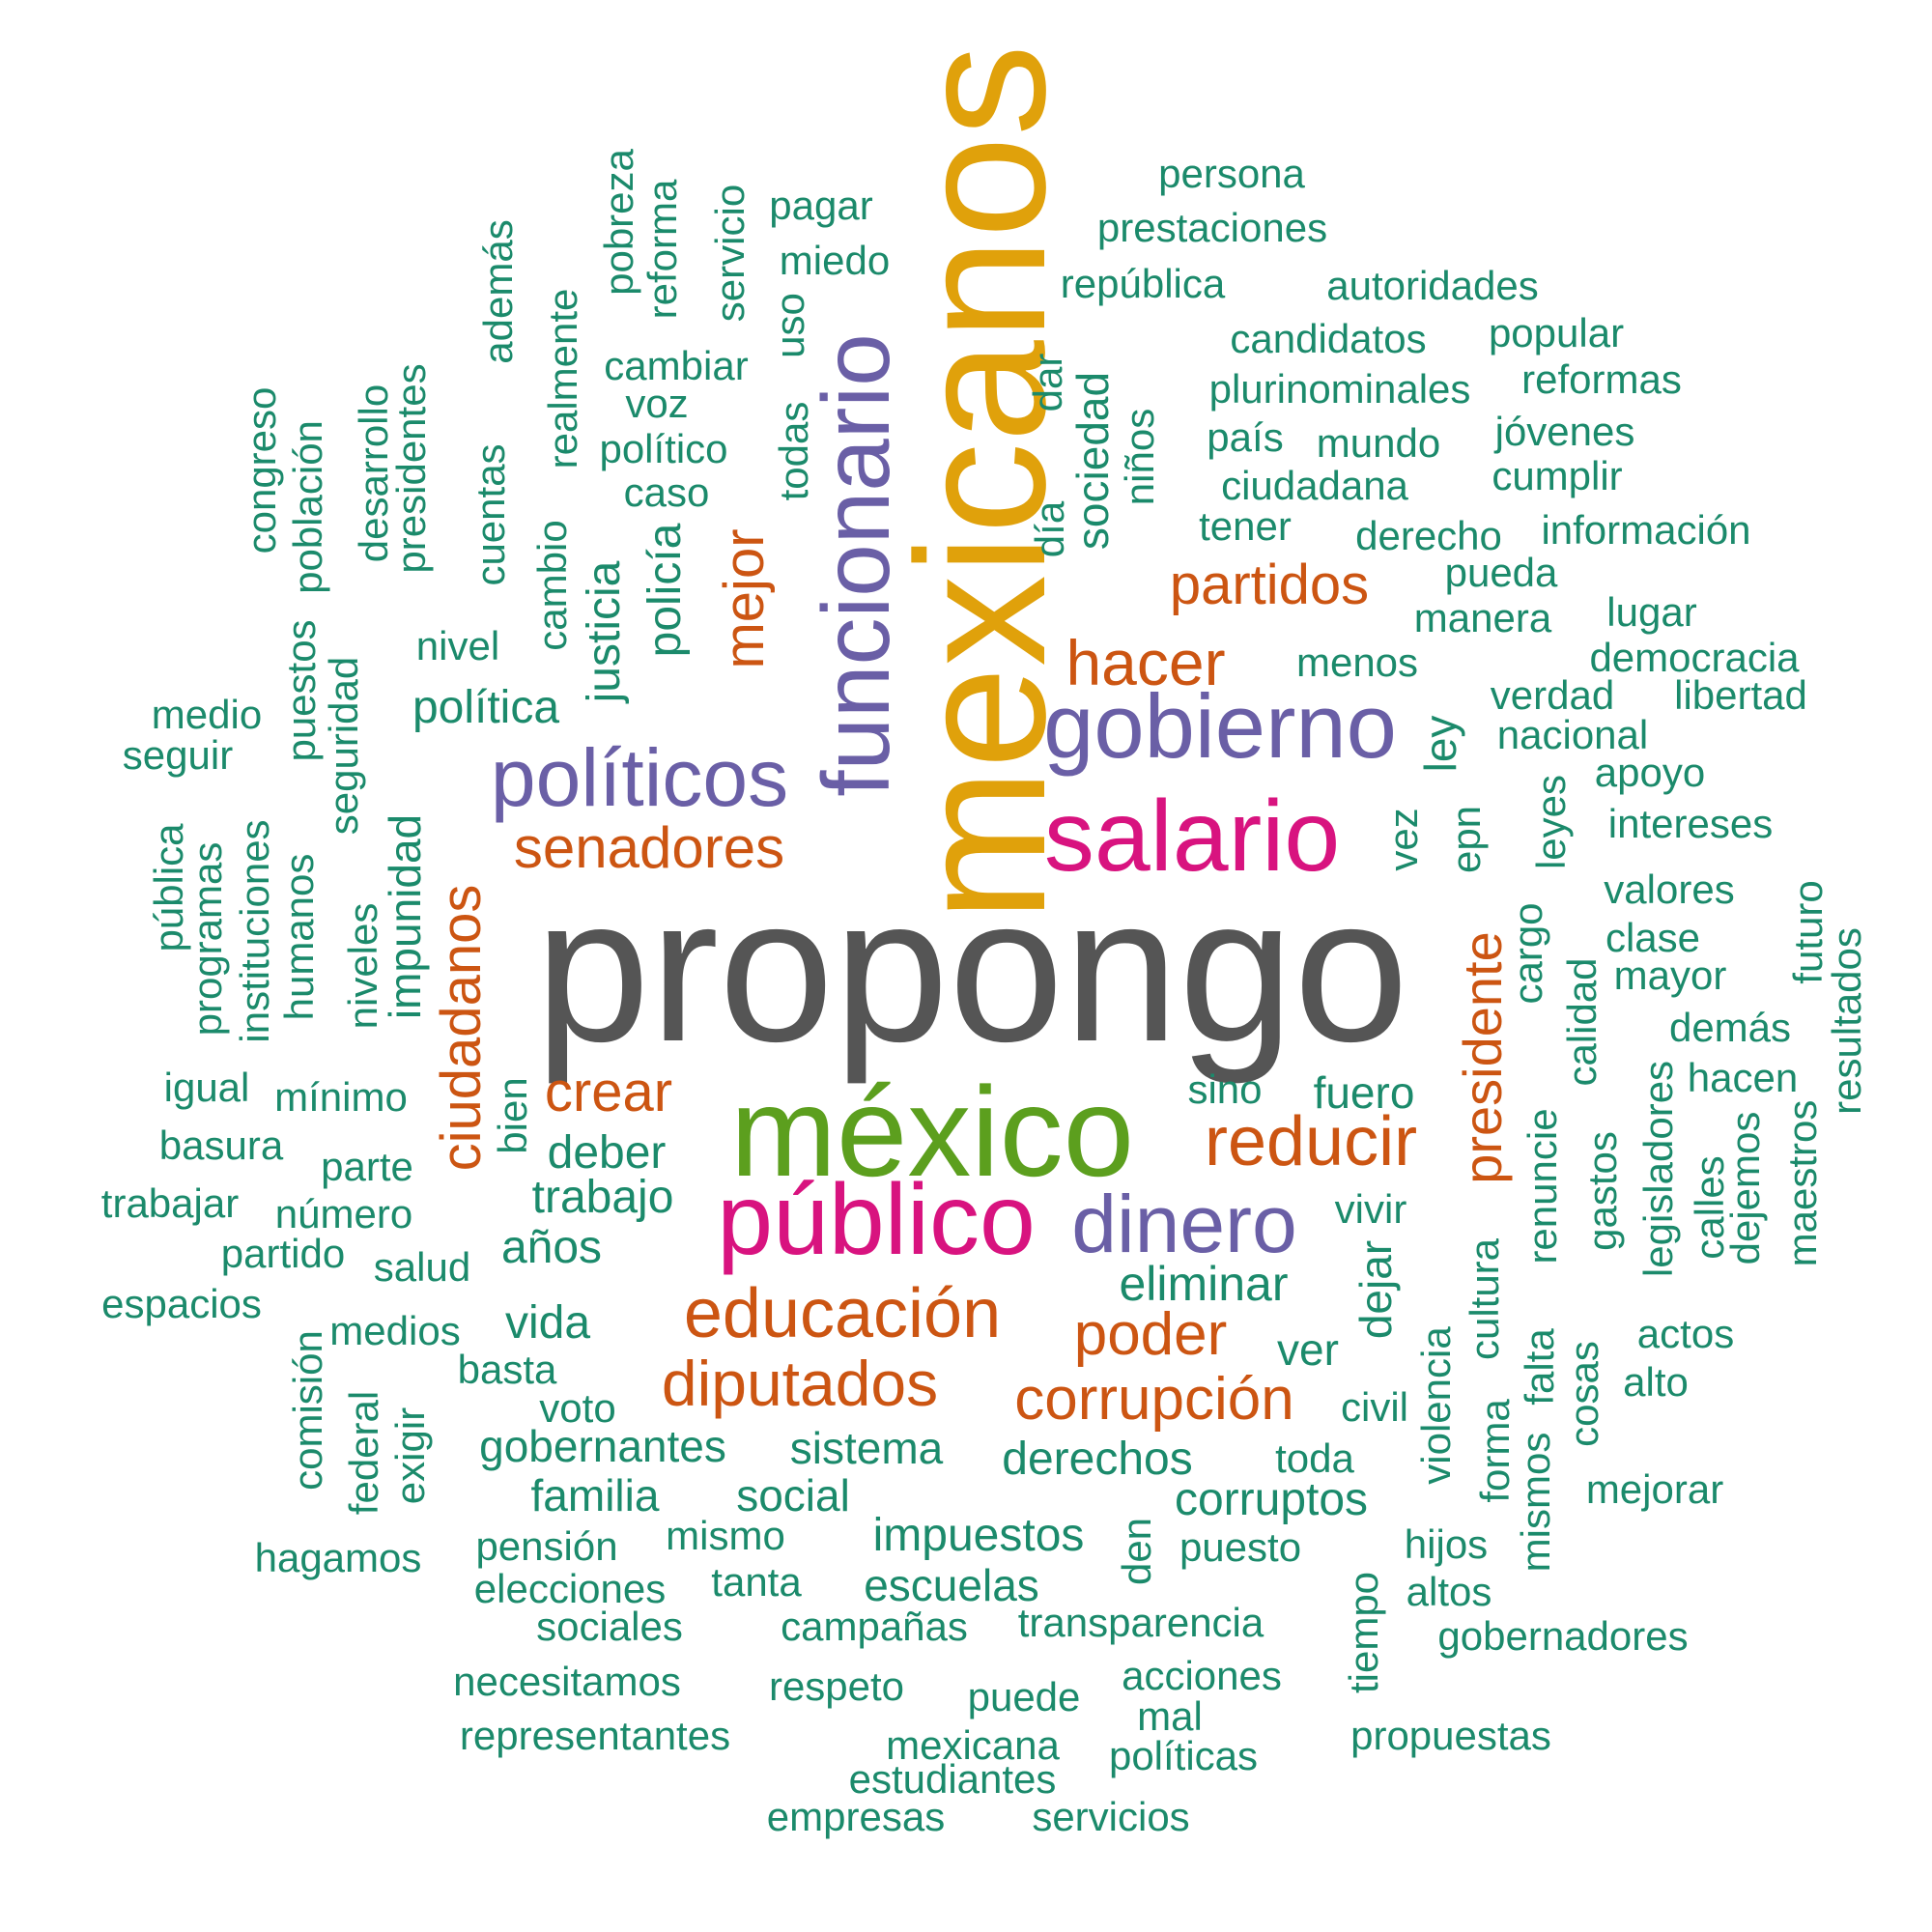  Describe the element at coordinates (512, 1115) in the screenshot. I see `word-bien: bien` at that location.